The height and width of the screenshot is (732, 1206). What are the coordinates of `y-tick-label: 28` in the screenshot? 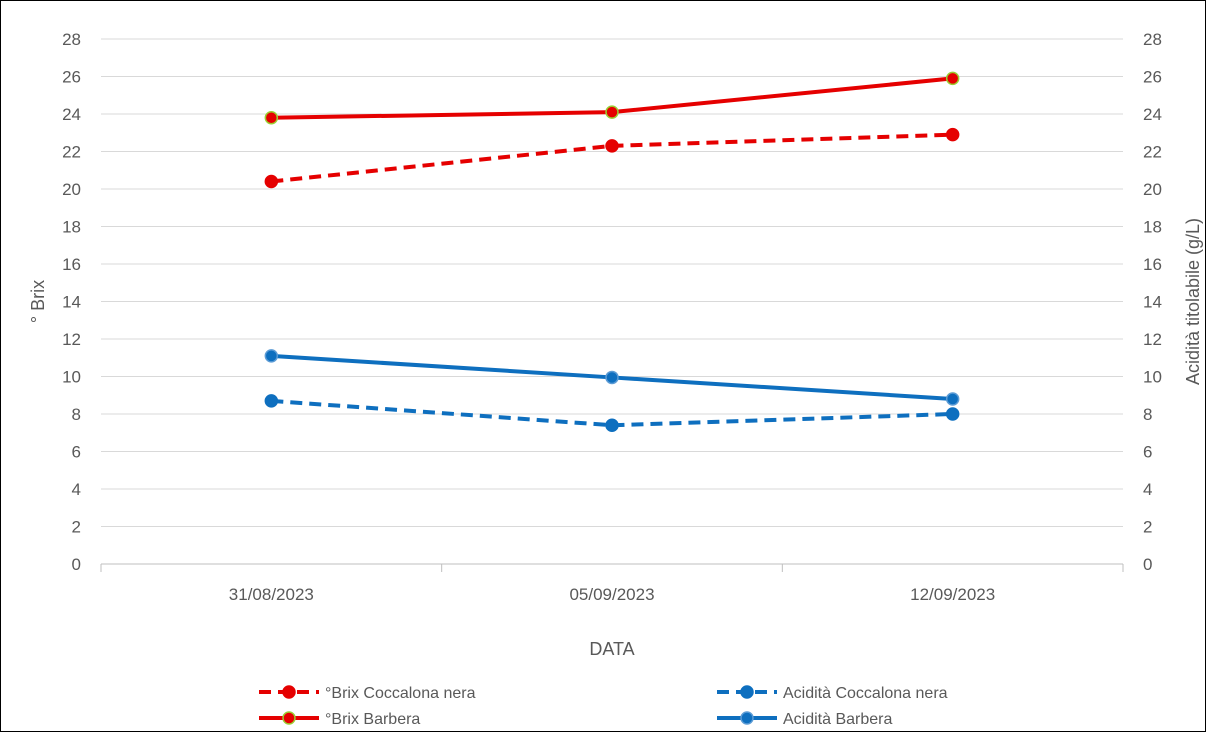 It's located at (71, 39).